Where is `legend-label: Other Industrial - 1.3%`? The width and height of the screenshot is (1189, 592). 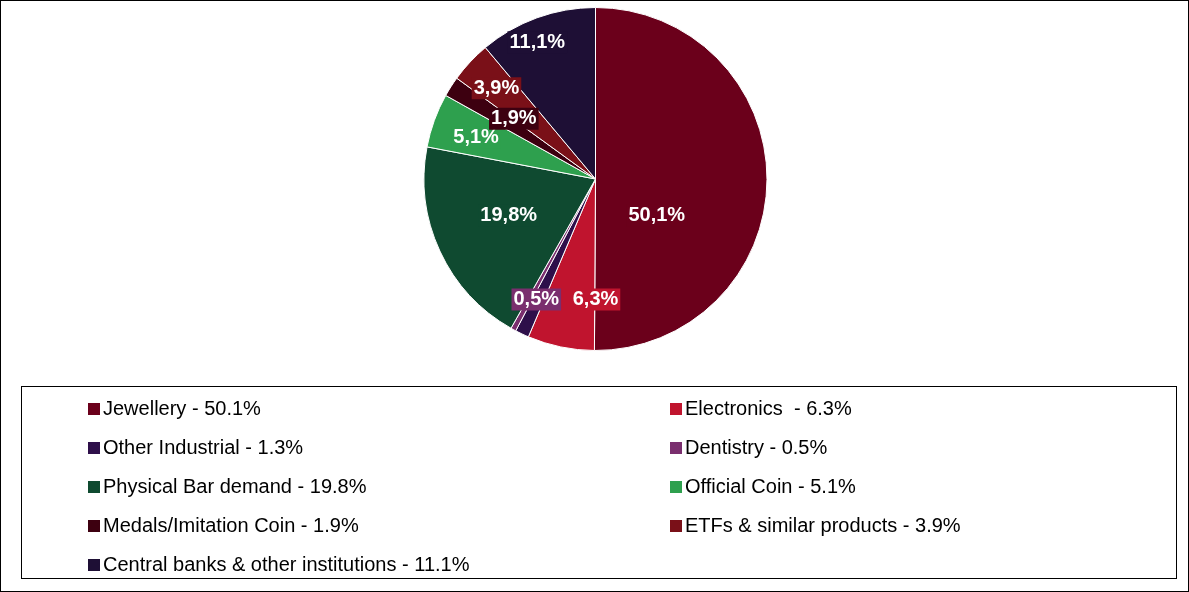 legend-label: Other Industrial - 1.3% is located at coordinates (203, 447).